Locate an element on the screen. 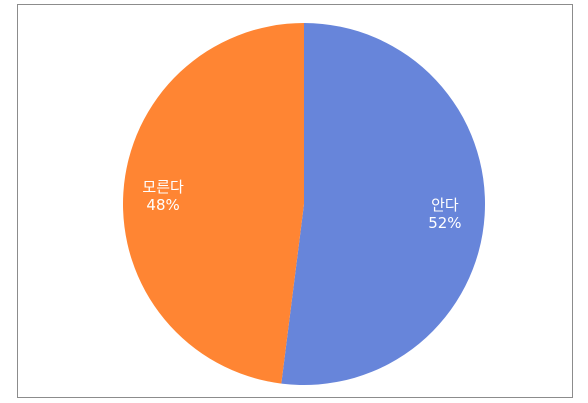  pie-slice-1-value: 48% is located at coordinates (162, 205).